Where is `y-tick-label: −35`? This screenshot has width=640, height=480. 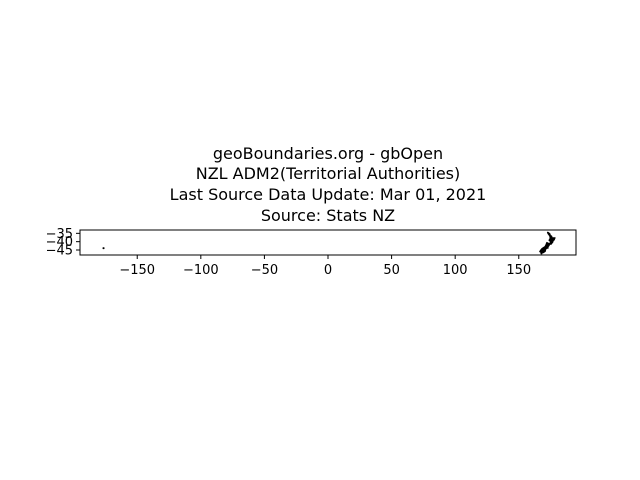 y-tick-label: −35 is located at coordinates (59, 234).